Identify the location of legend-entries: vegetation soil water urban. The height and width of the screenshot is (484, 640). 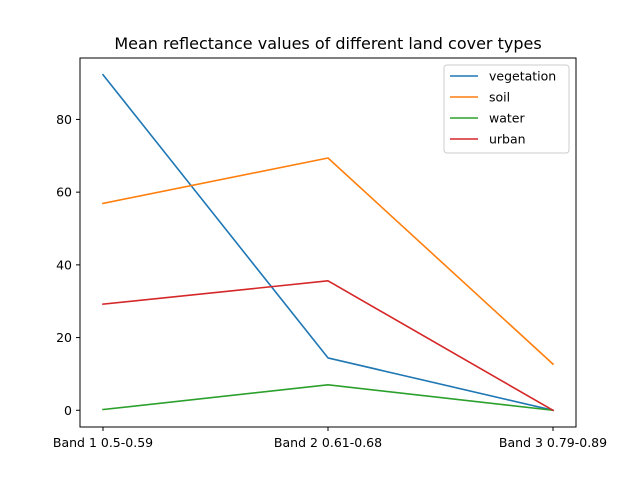
(503, 108).